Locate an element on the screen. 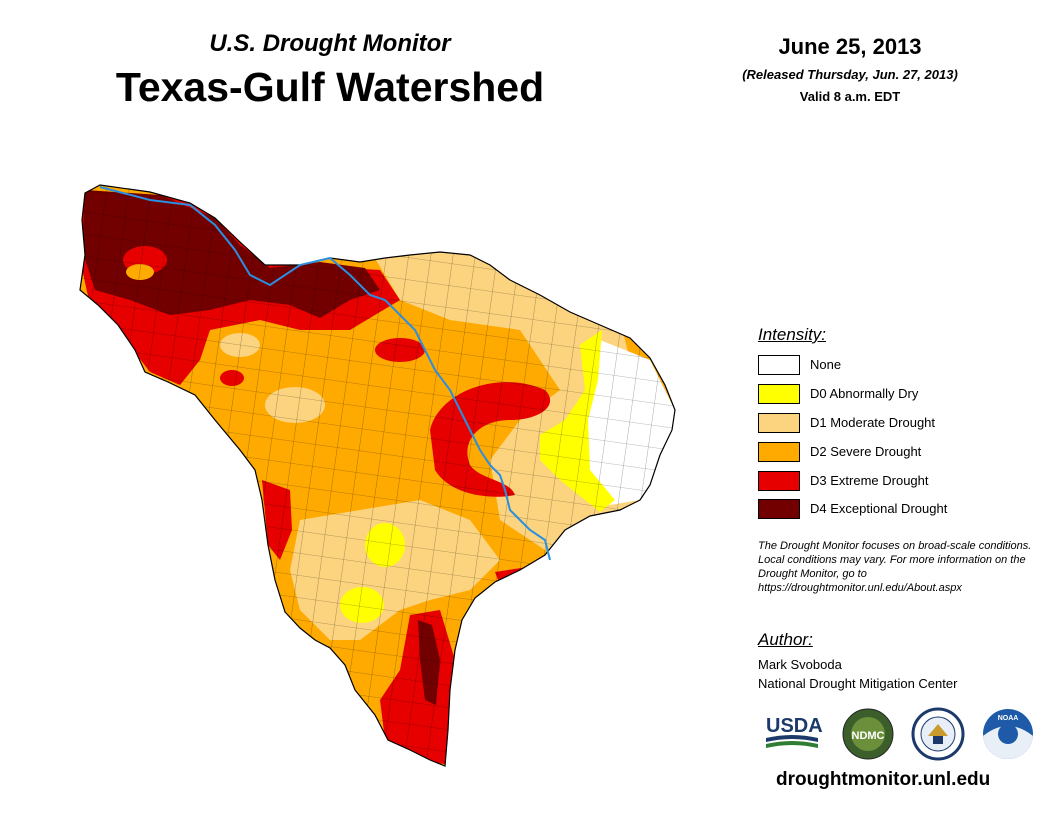 Image resolution: width=1056 pixels, height=816 pixels. noaa-logo-text: NOAA is located at coordinates (1008, 718).